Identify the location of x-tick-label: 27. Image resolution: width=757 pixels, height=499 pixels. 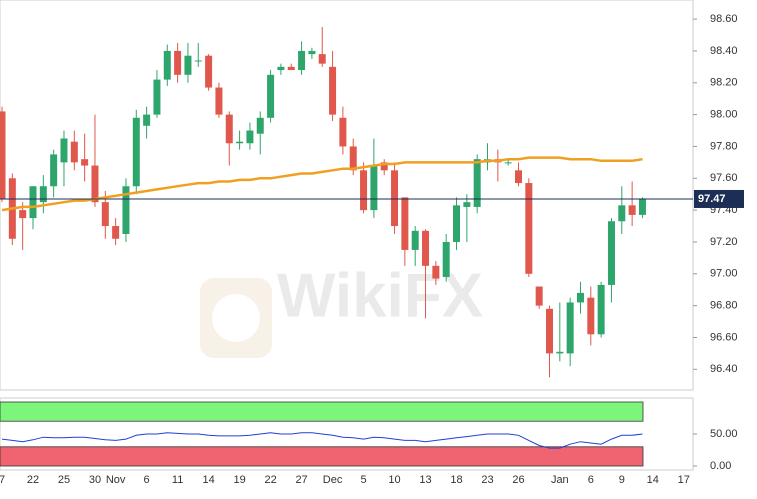
(301, 480).